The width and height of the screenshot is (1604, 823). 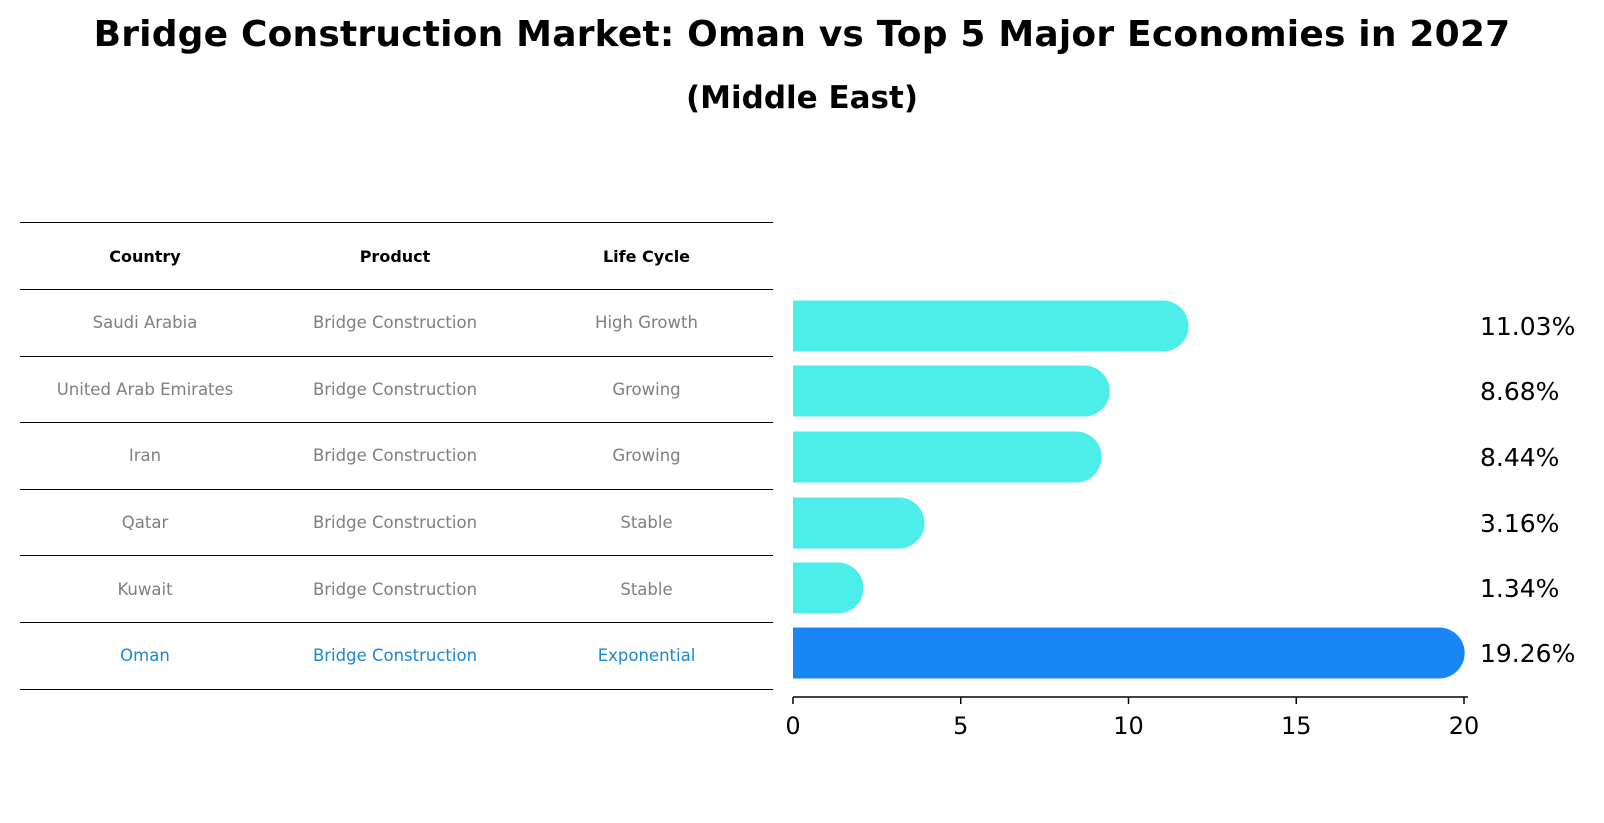 I want to click on table-row: Qatar Bridge Construction Stable, so click(x=396, y=523).